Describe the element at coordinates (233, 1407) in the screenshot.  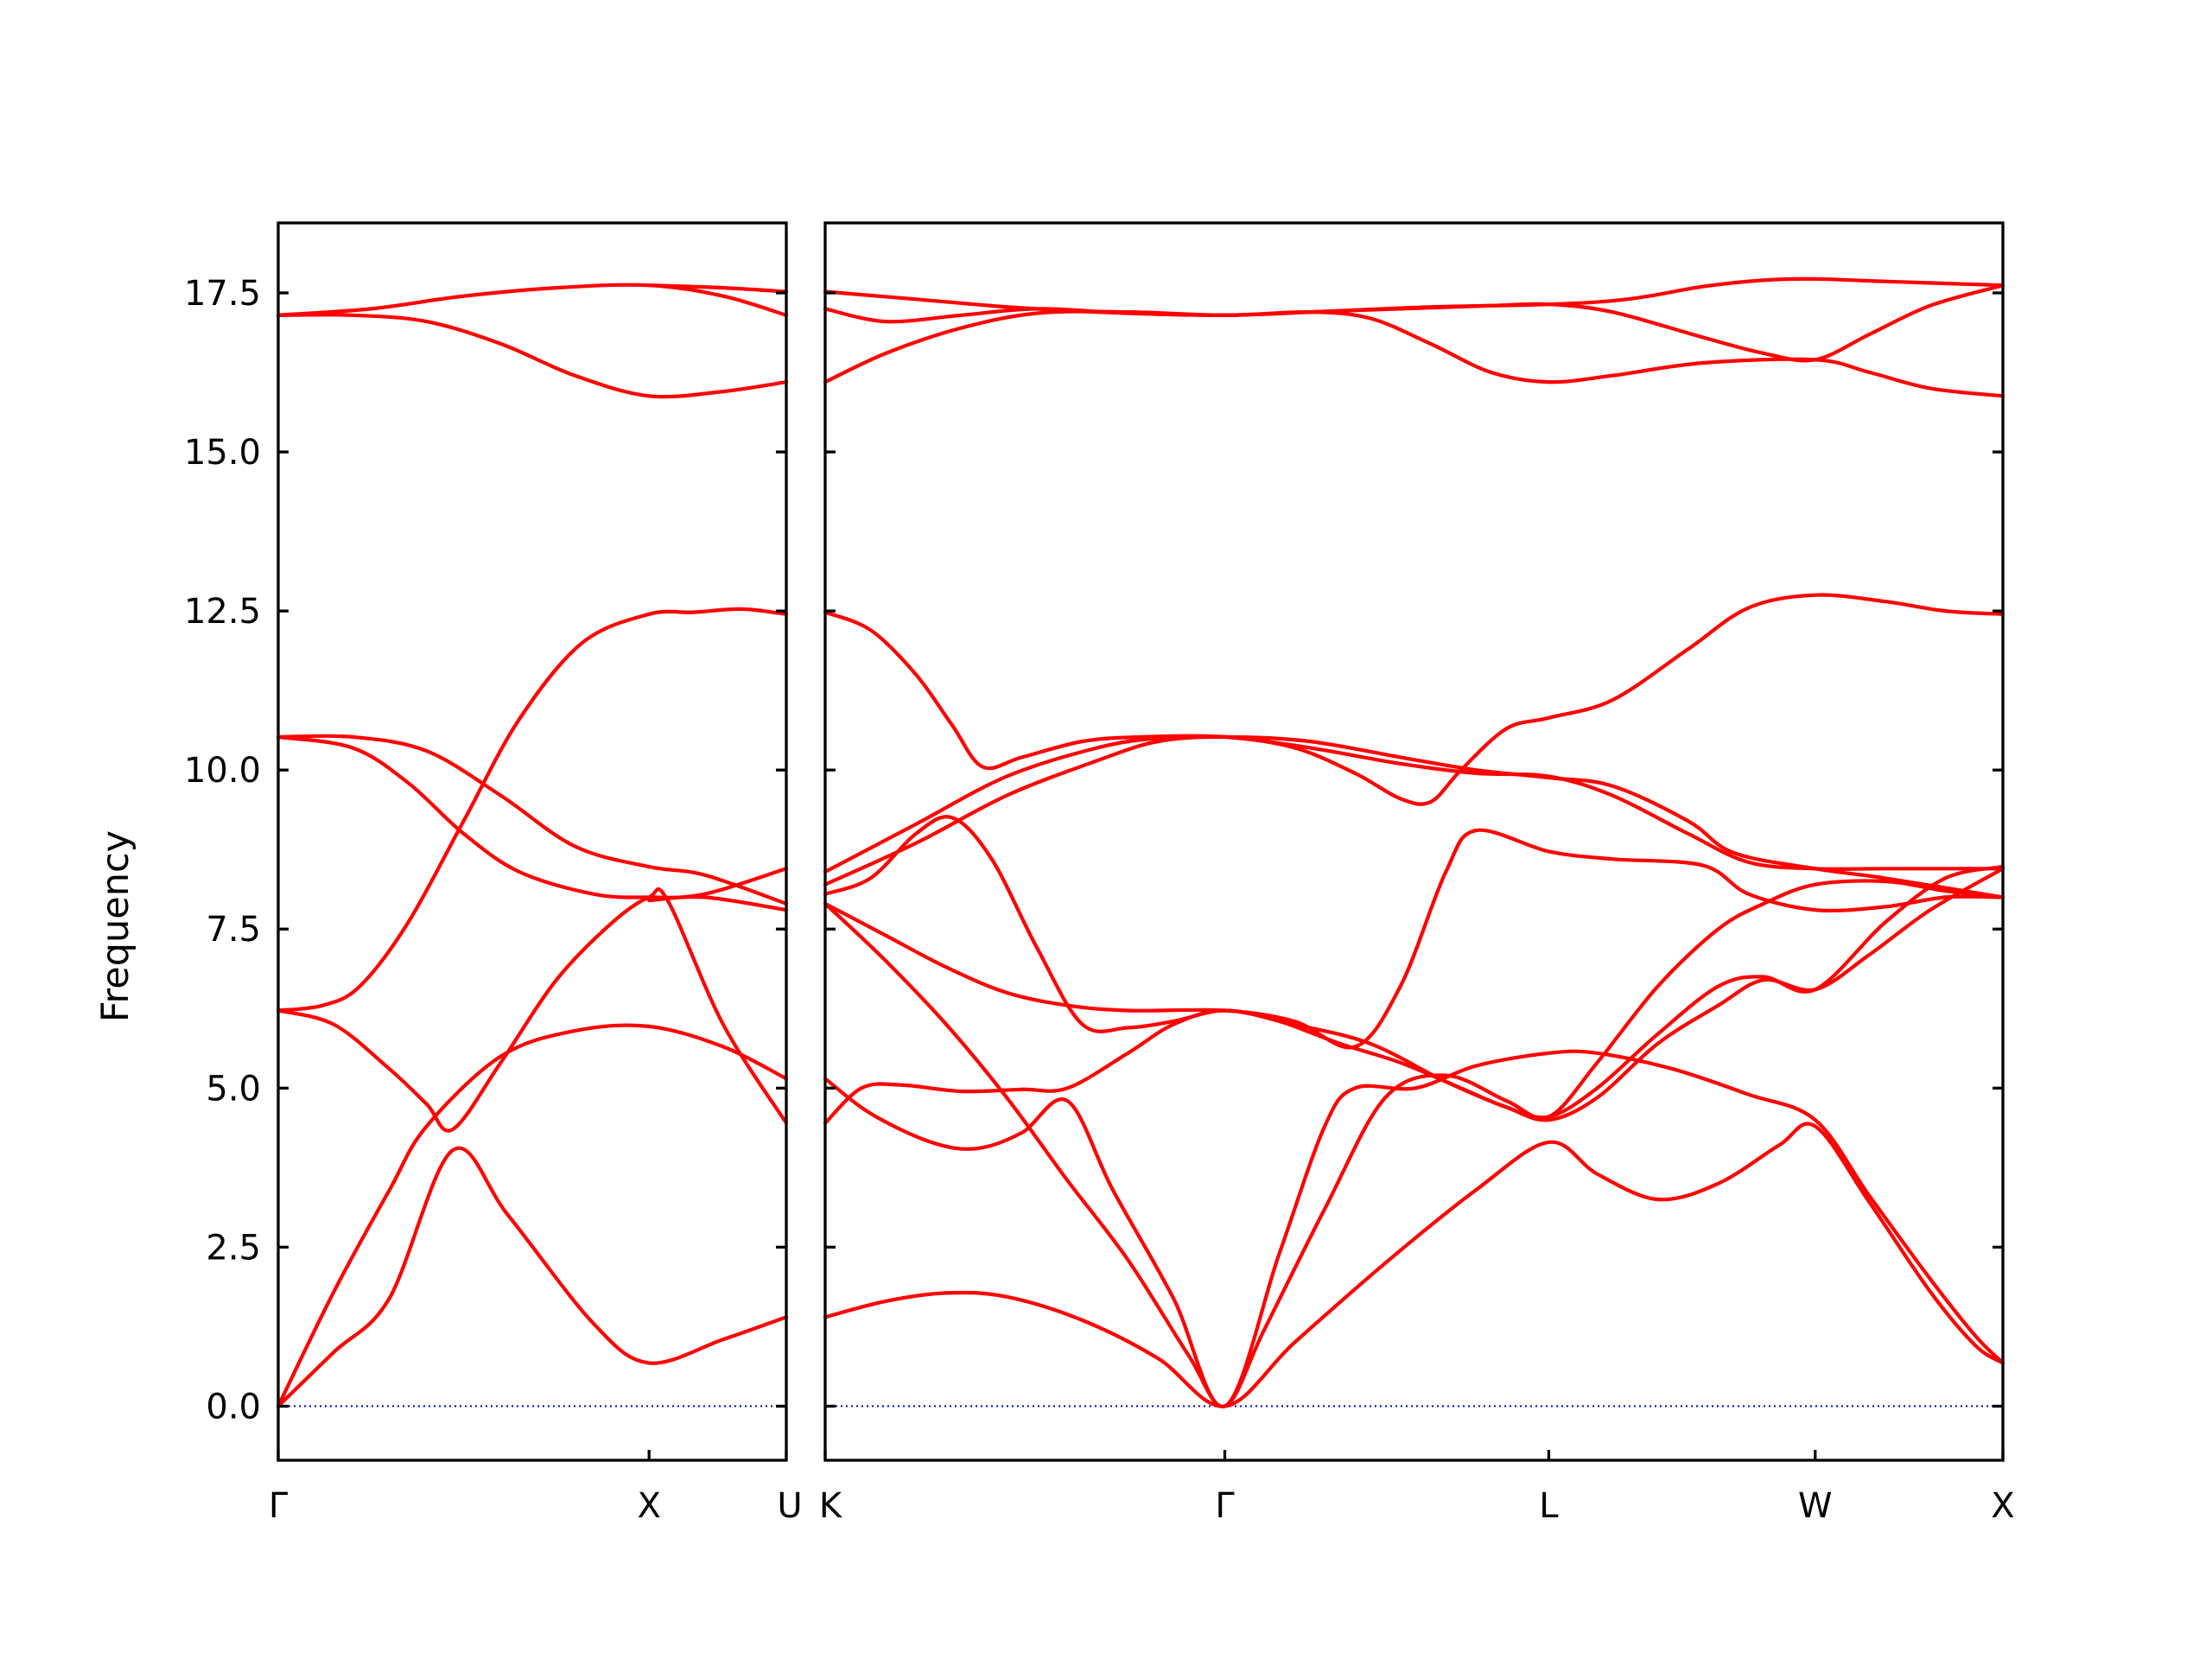
I see `y-tick-label: 0.0` at that location.